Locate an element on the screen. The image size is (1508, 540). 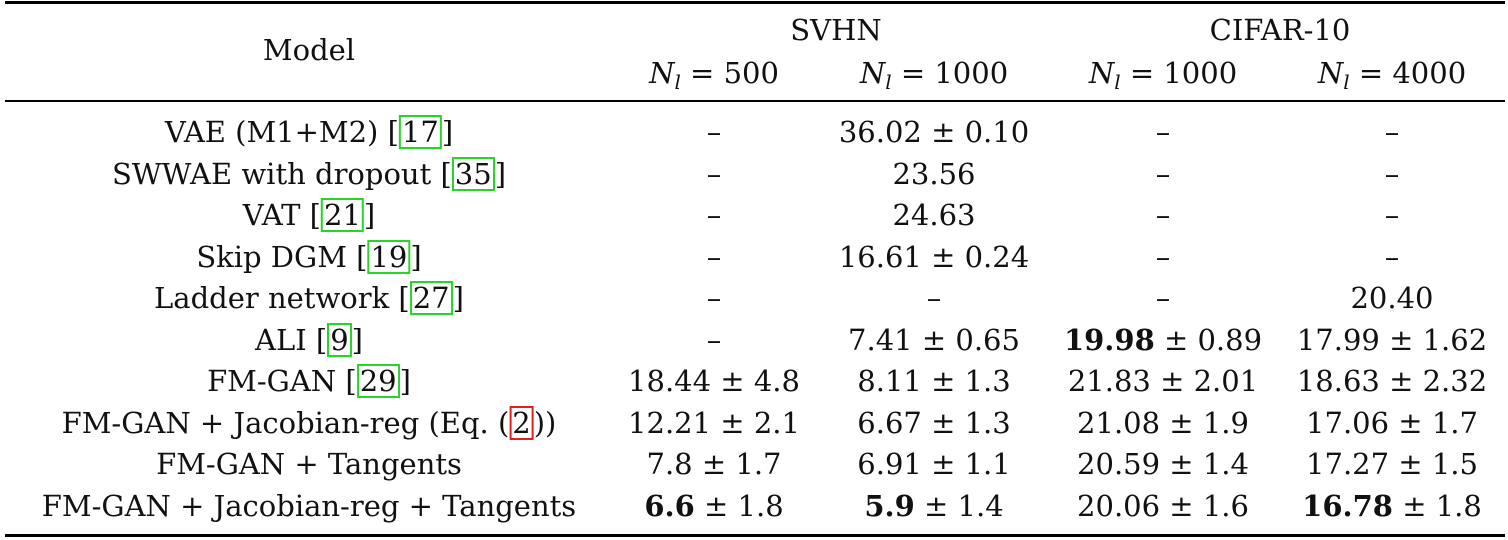
result-cell: 17.99 ± 1.62 is located at coordinates (1392, 340).